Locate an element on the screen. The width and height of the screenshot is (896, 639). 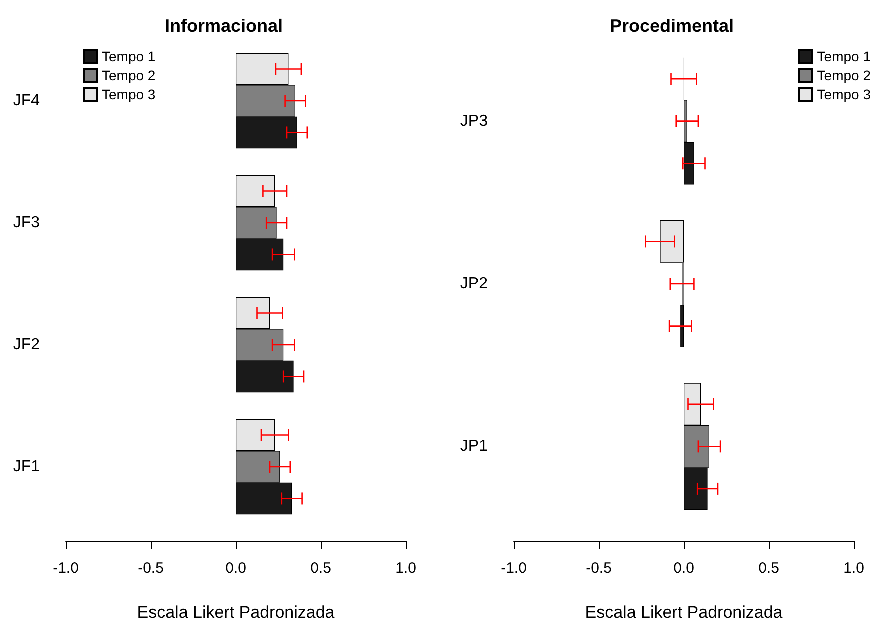
y-tick-label: JP1 is located at coordinates (474, 447).